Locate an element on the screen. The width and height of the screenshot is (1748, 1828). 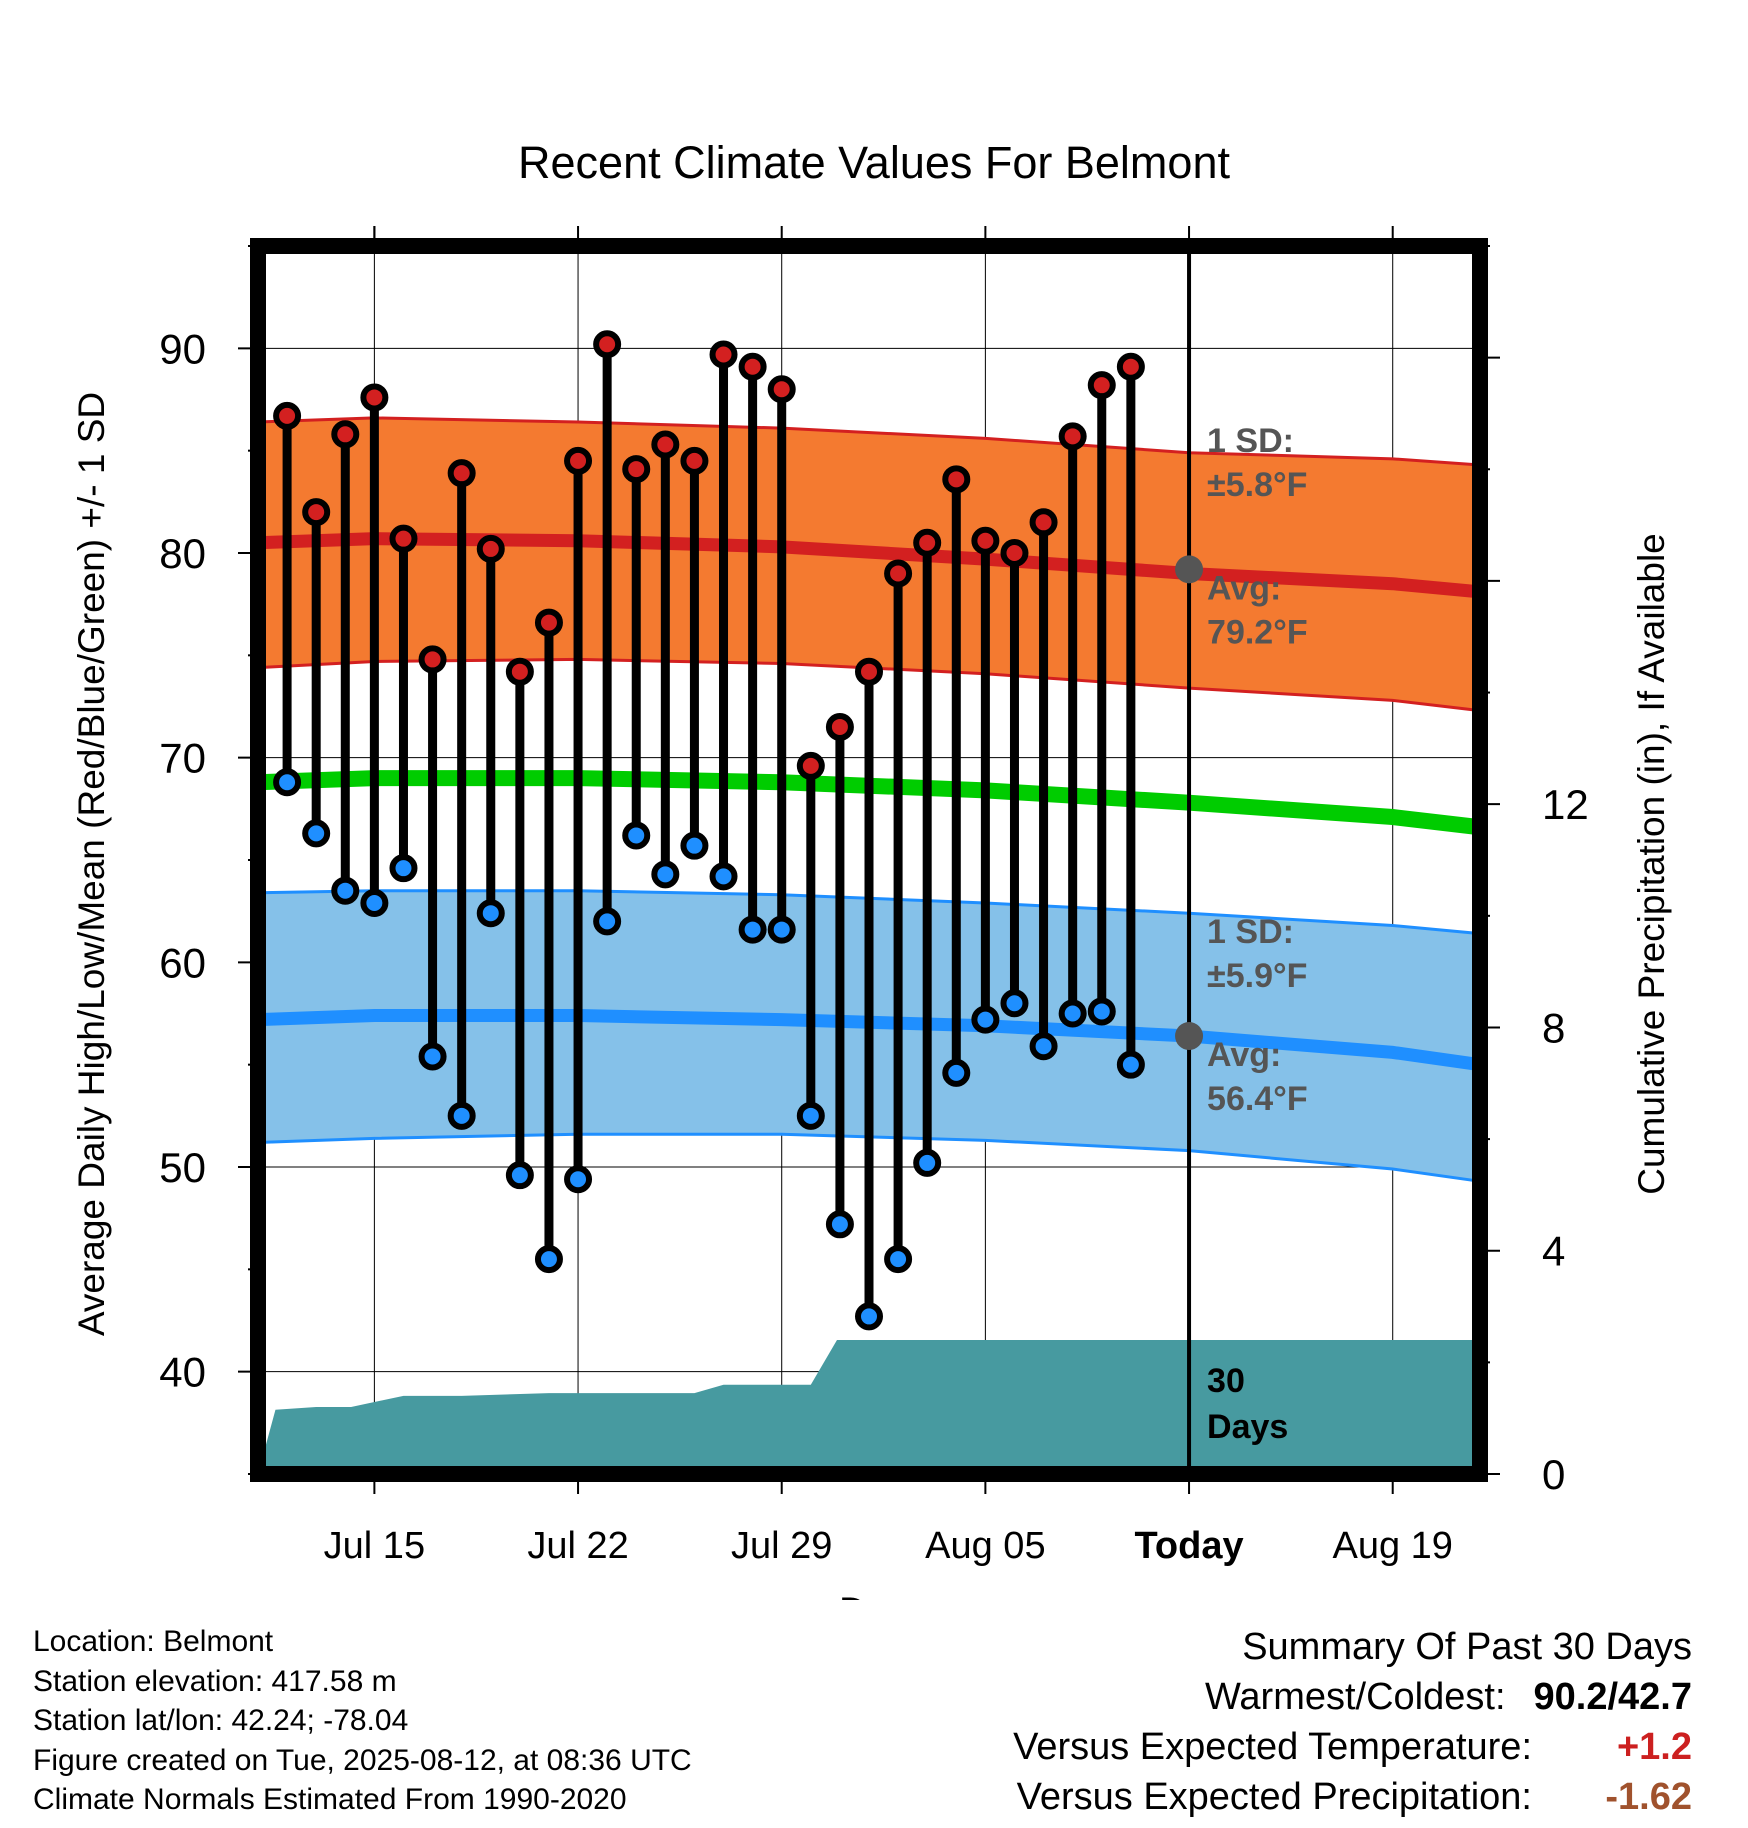
summary-warm-cold: Warmest/Coldest: 90.2/42.7 is located at coordinates (1352, 1697).